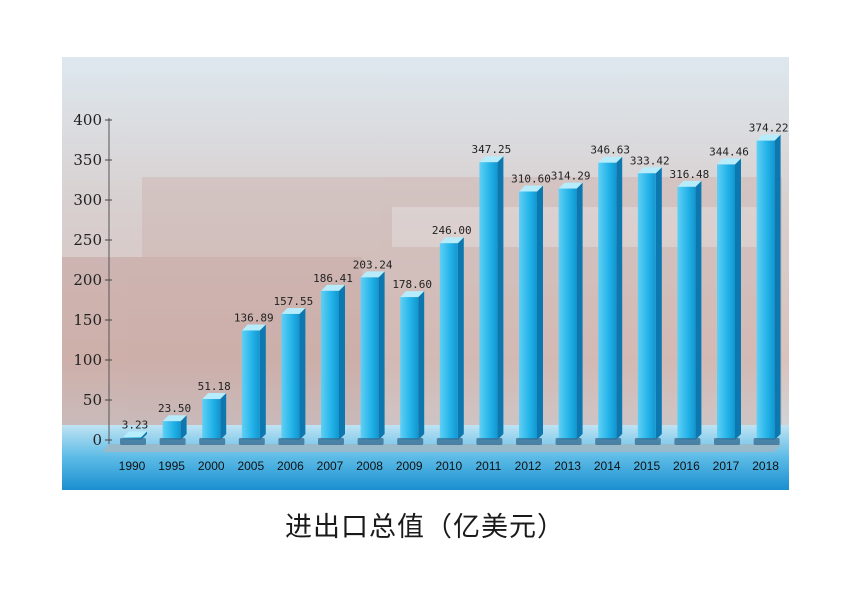  What do you see at coordinates (211, 466) in the screenshot?
I see `x-tick-label: 2000` at bounding box center [211, 466].